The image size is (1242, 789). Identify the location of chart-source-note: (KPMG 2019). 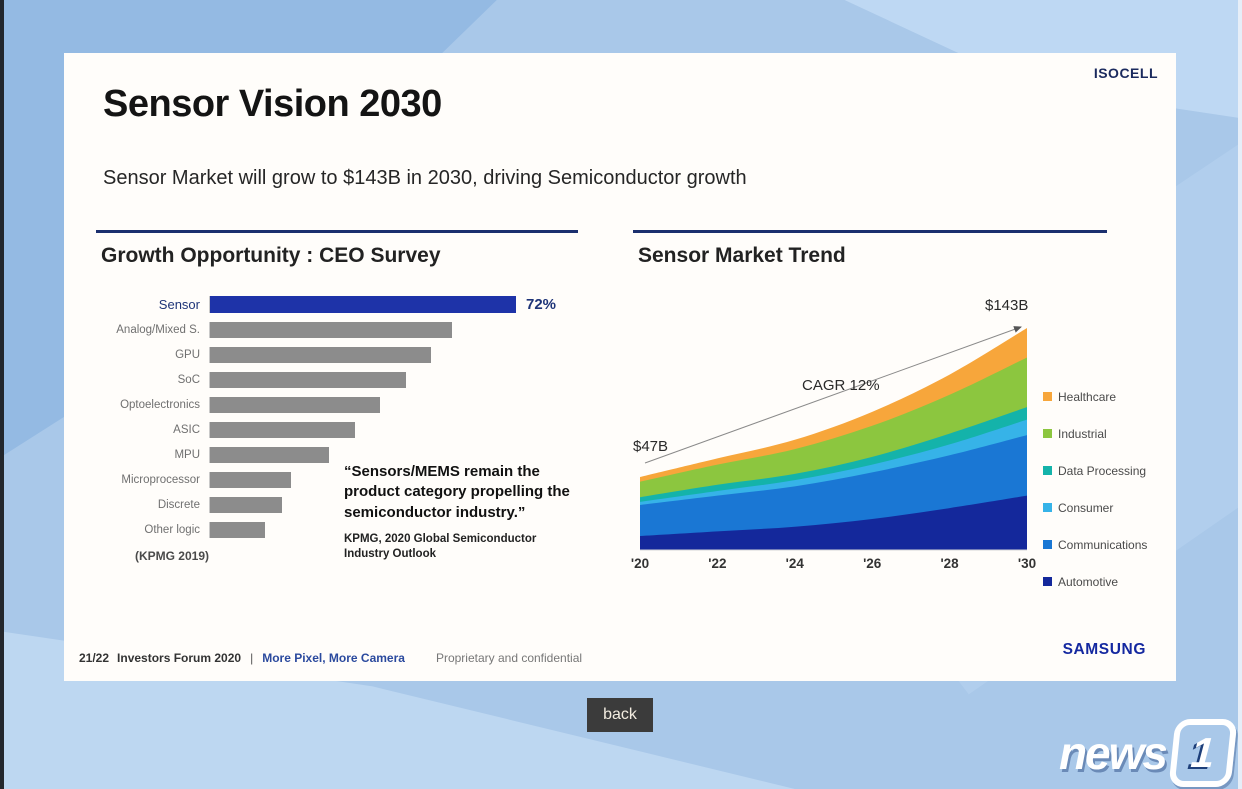
(171, 556).